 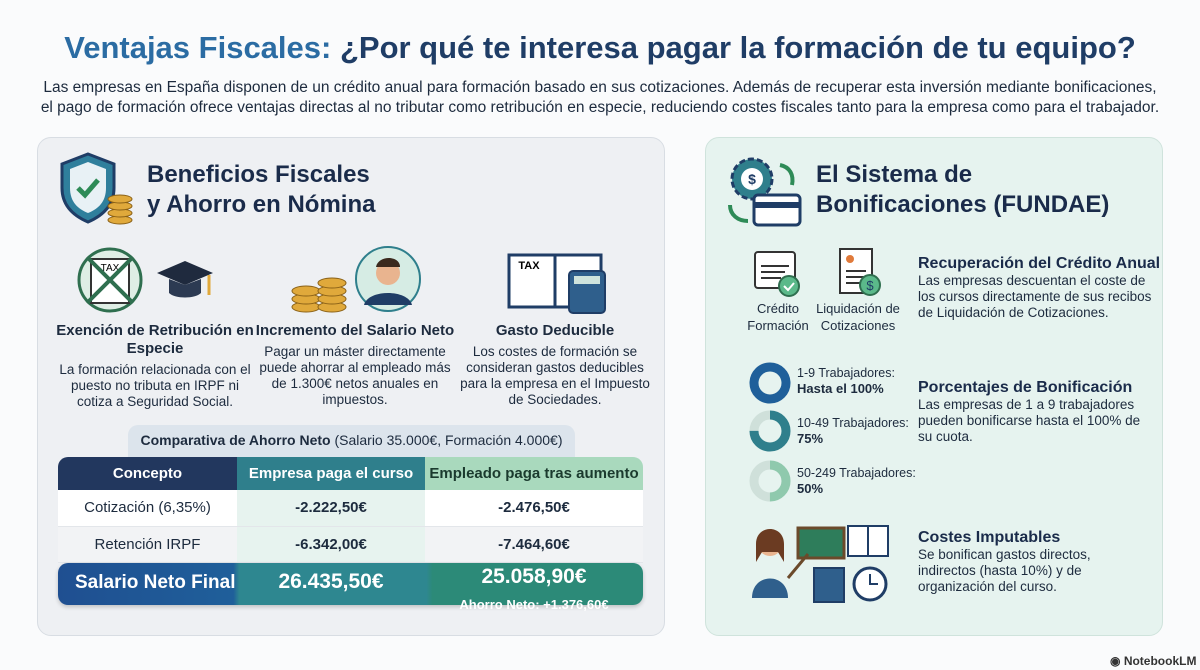 I want to click on table-row: Cotización (6,35%) -2.222,50€ -2.476,50€, so click(x=350, y=508).